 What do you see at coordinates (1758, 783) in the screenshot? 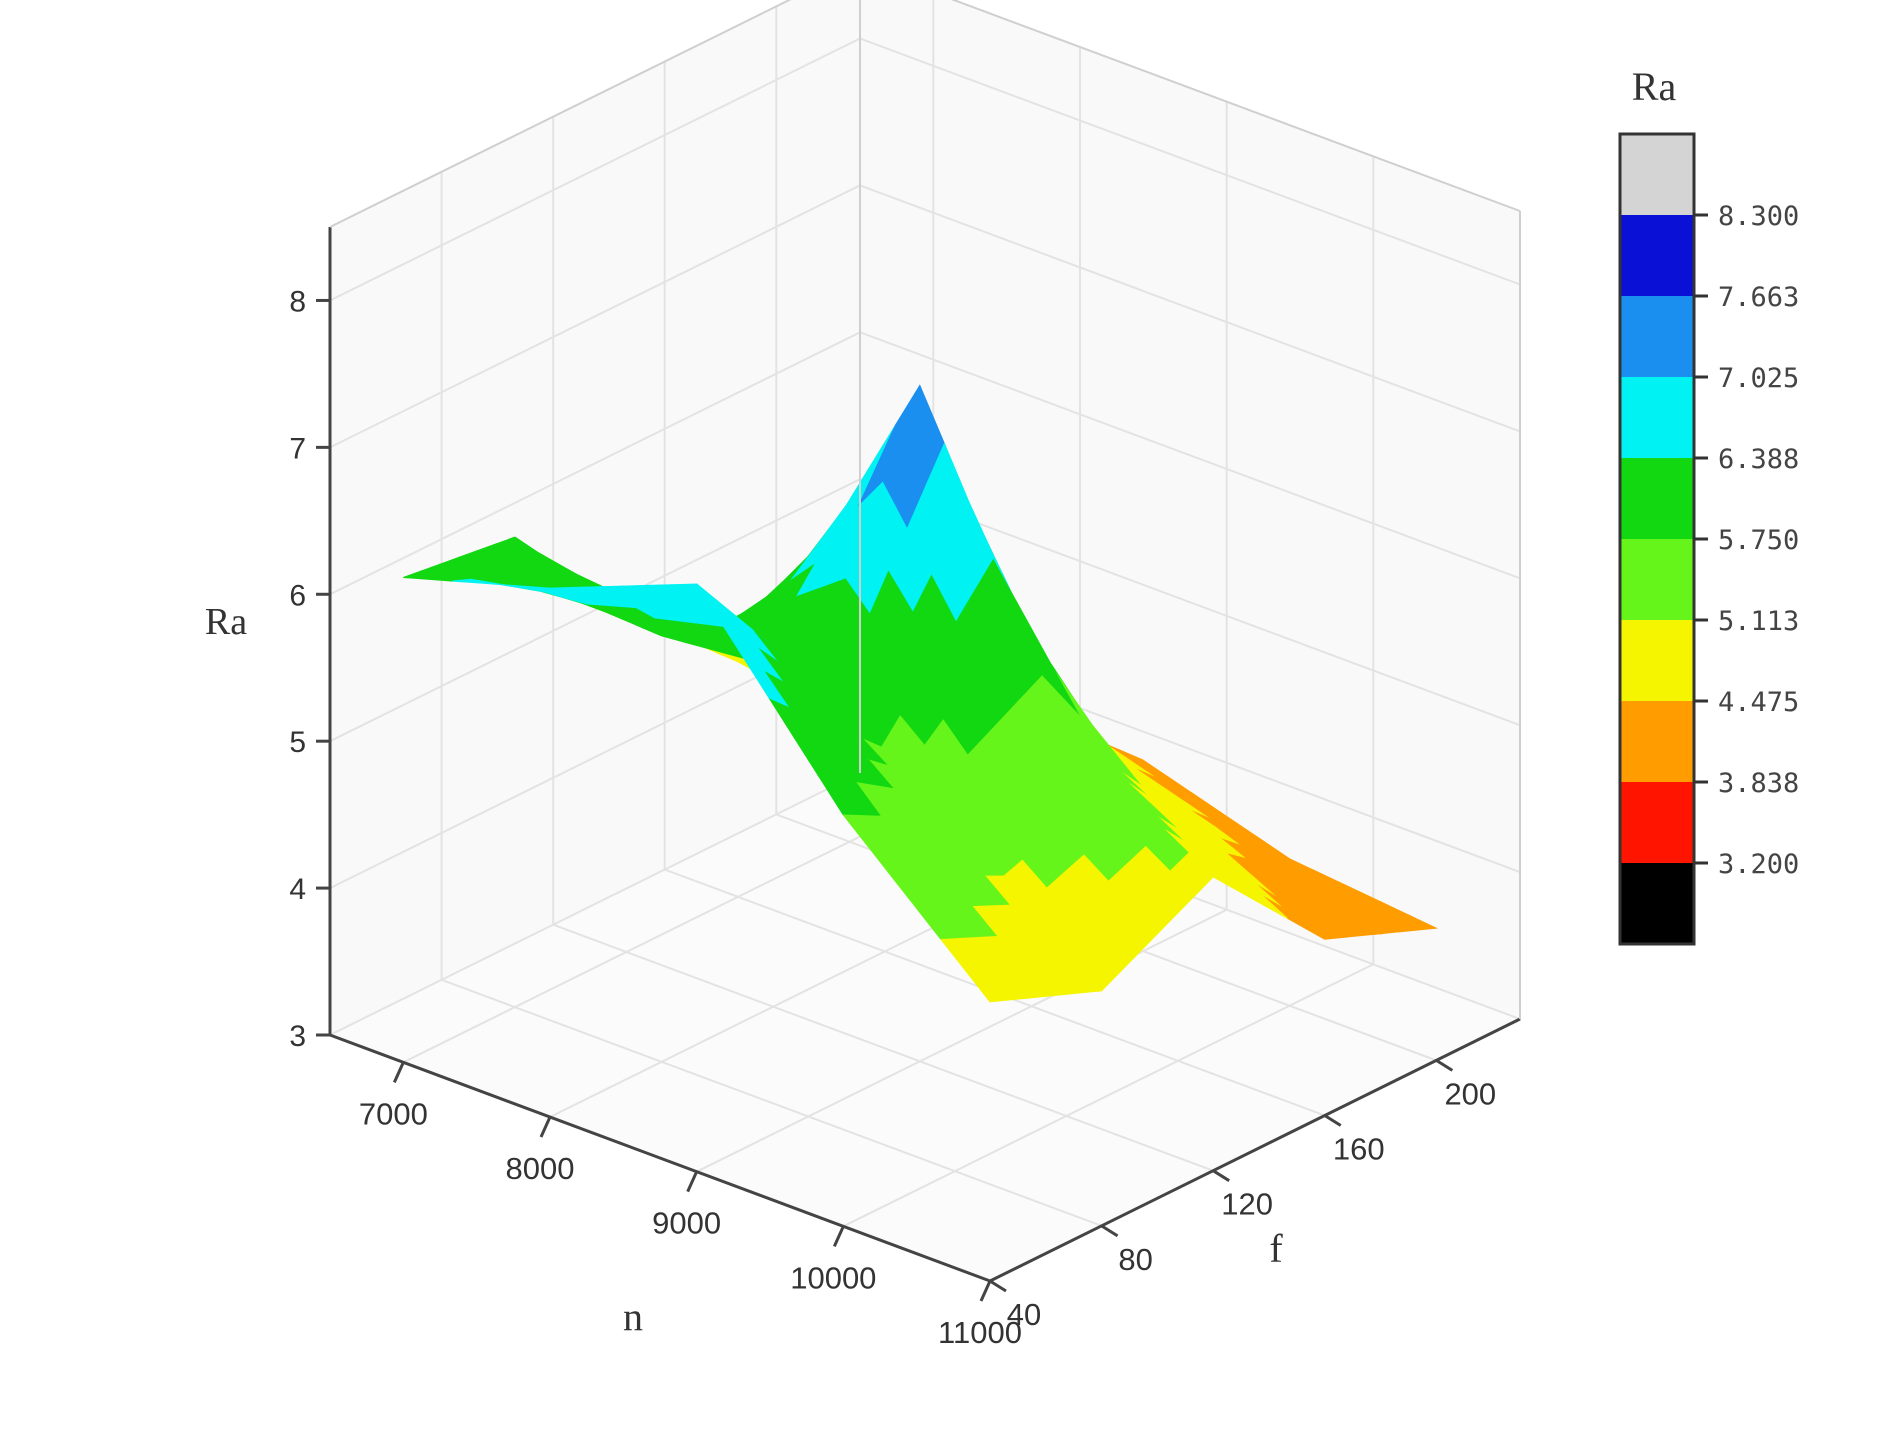
I see `colorbar-label-7: 3.838` at bounding box center [1758, 783].